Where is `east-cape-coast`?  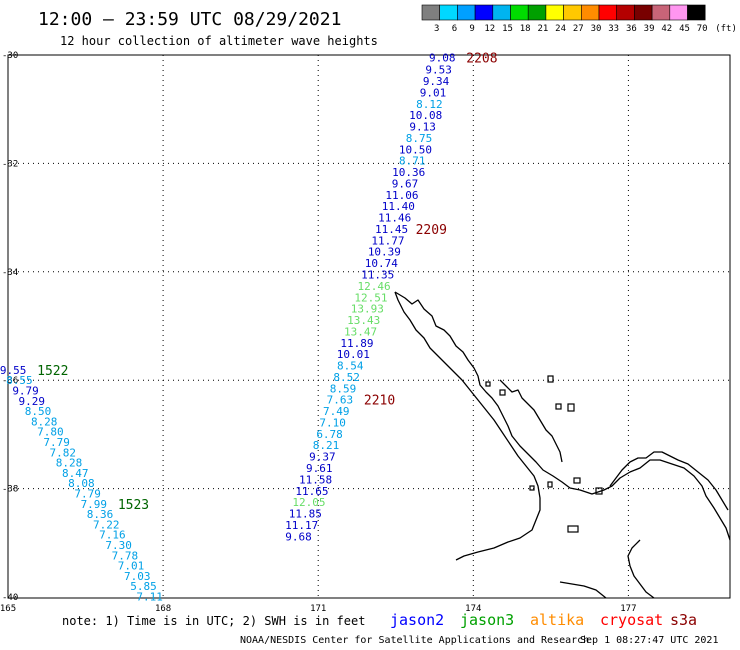 east-cape-coast is located at coordinates (669, 481).